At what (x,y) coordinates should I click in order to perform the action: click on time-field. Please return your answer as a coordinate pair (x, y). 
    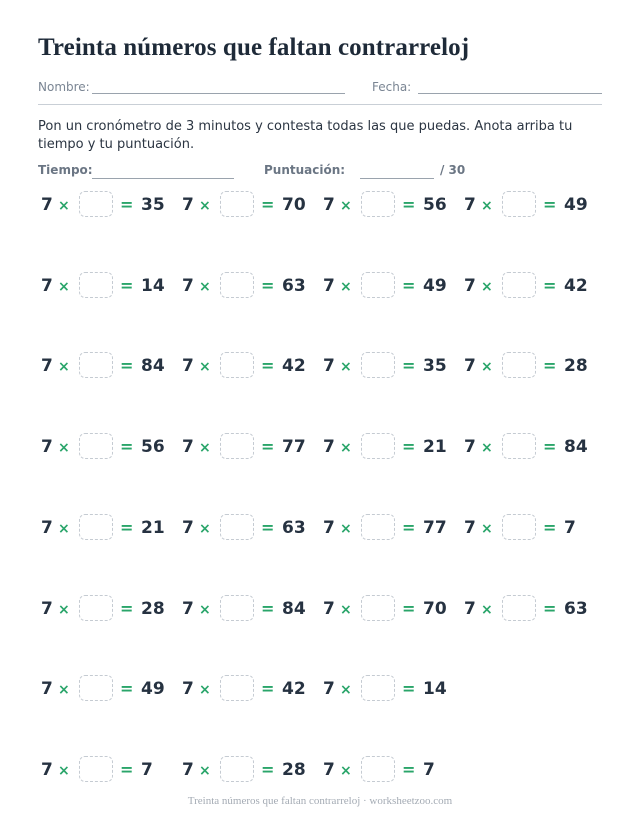
    Looking at the image, I should click on (163, 178).